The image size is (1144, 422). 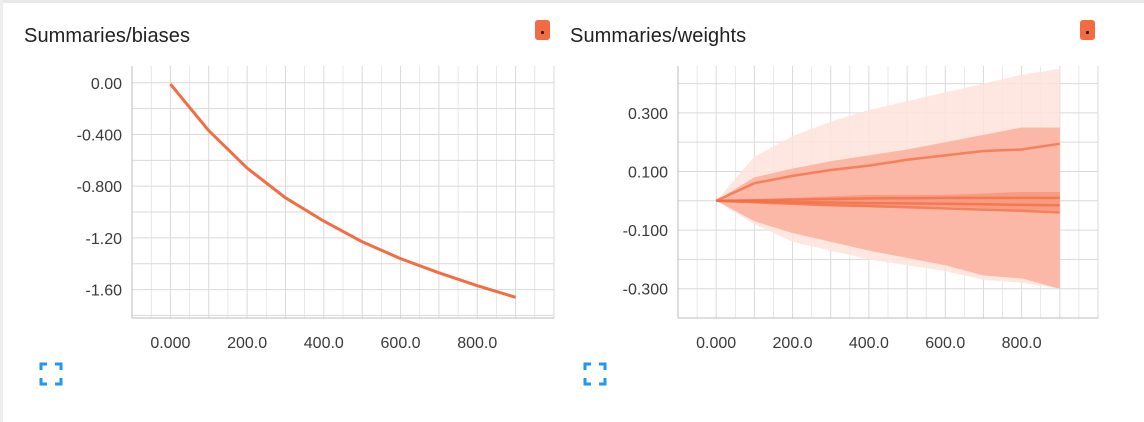 I want to click on y-tick-label: 0.00, so click(x=106, y=84).